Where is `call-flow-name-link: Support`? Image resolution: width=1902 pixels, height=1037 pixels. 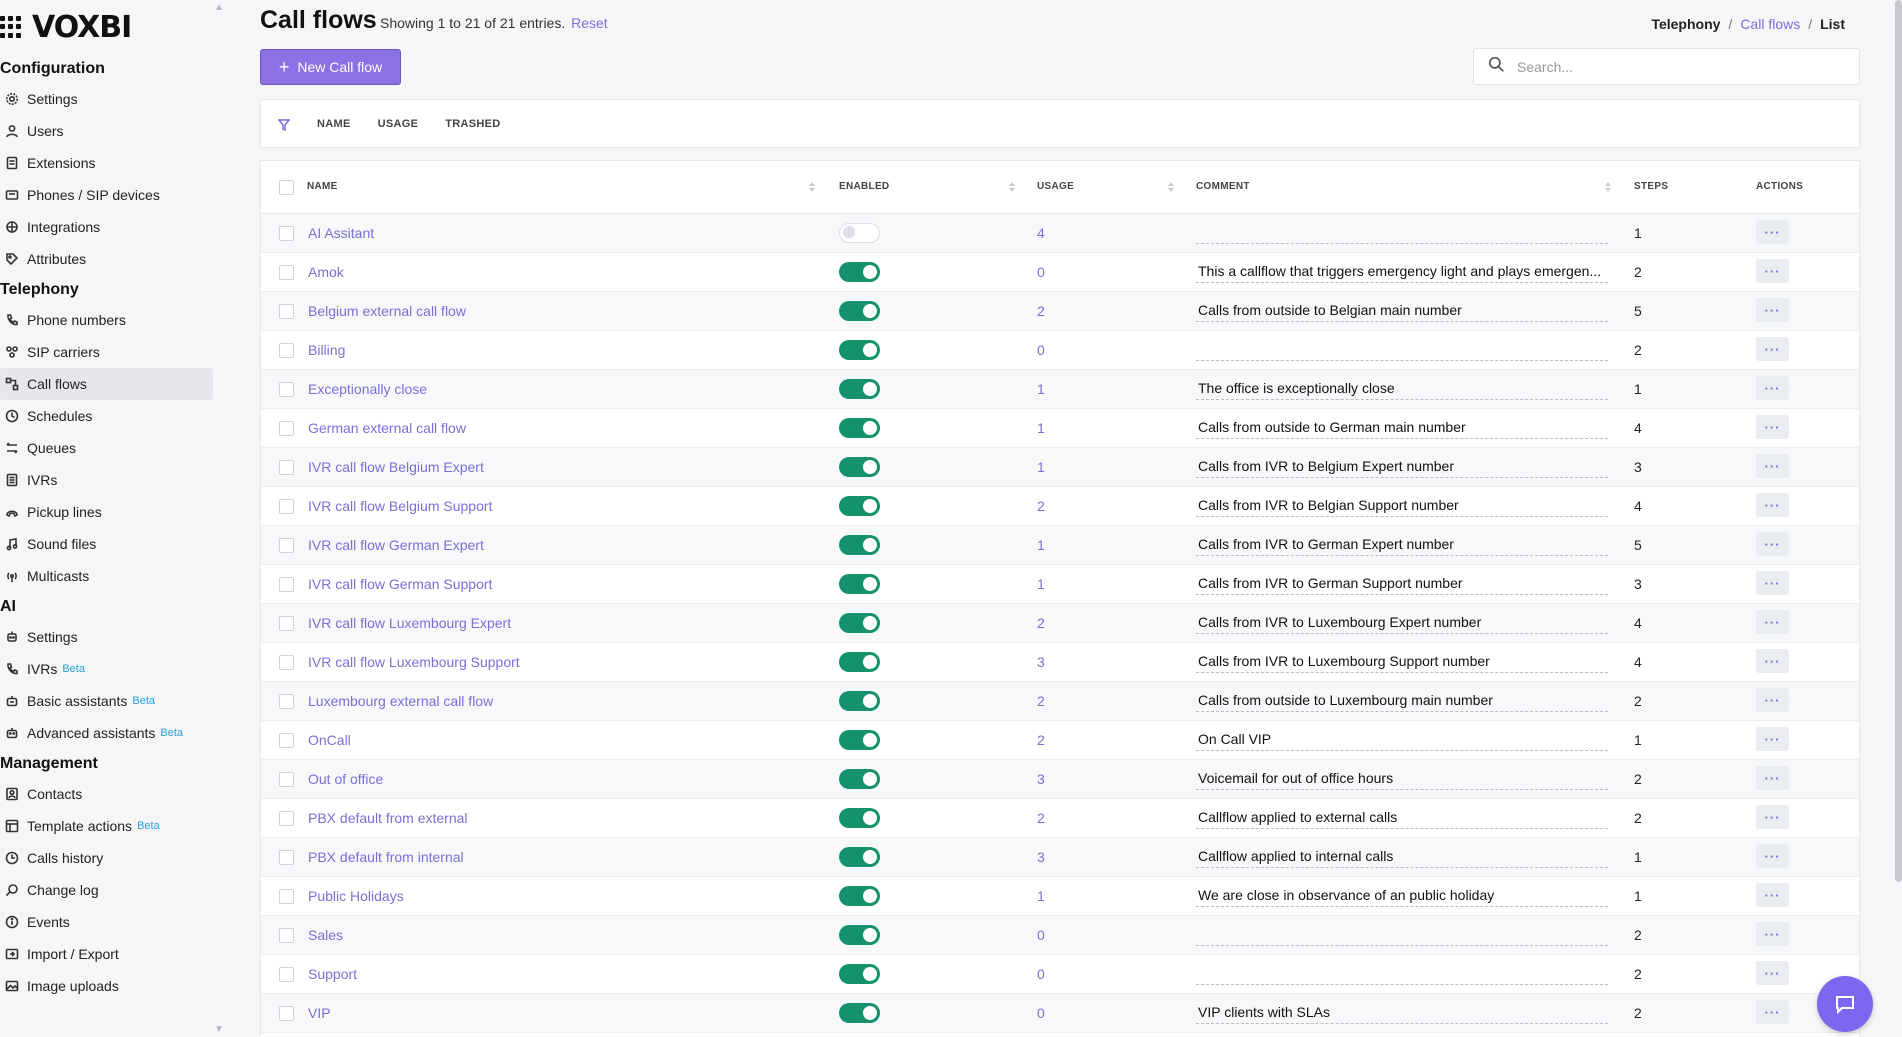
call-flow-name-link: Support is located at coordinates (333, 974).